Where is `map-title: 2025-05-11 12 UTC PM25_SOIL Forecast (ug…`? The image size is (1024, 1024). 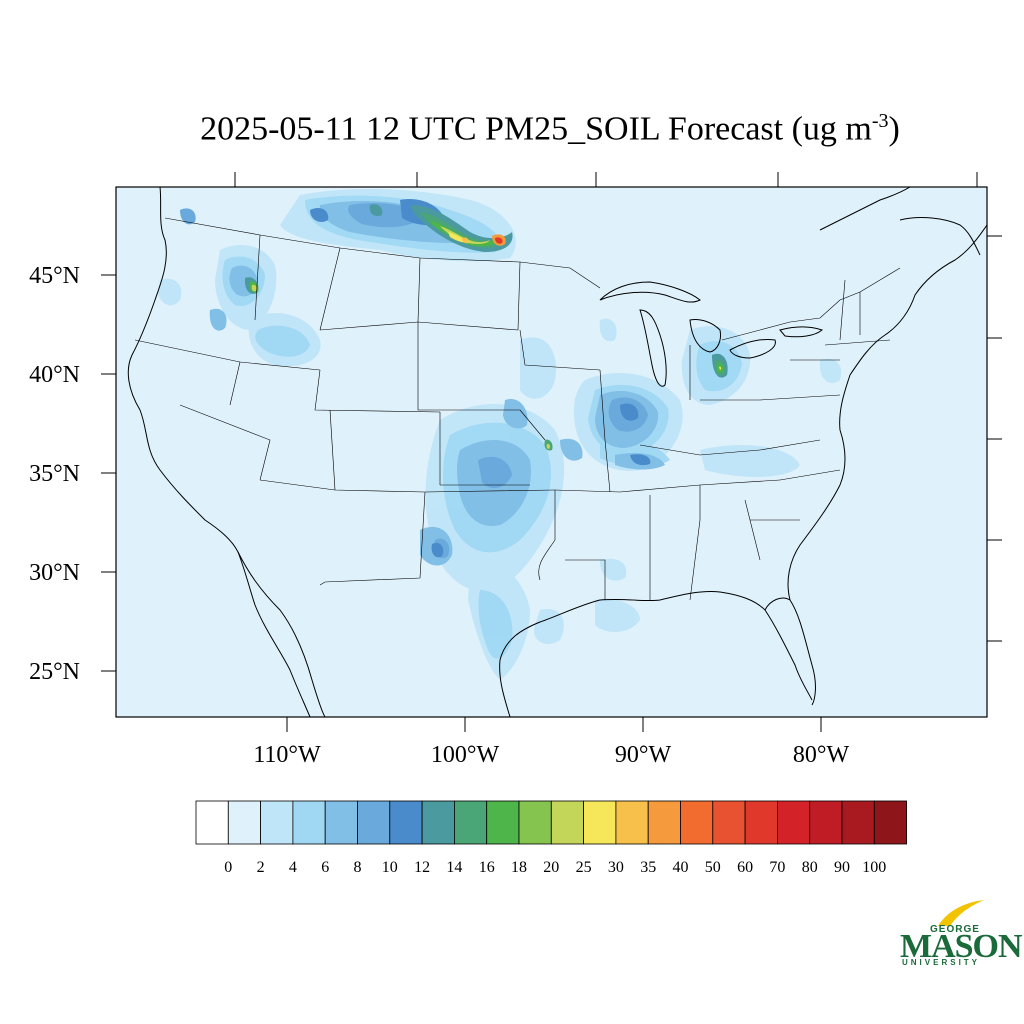
map-title: 2025-05-11 12 UTC PM25_SOIL Forecast (ug… is located at coordinates (512, 129).